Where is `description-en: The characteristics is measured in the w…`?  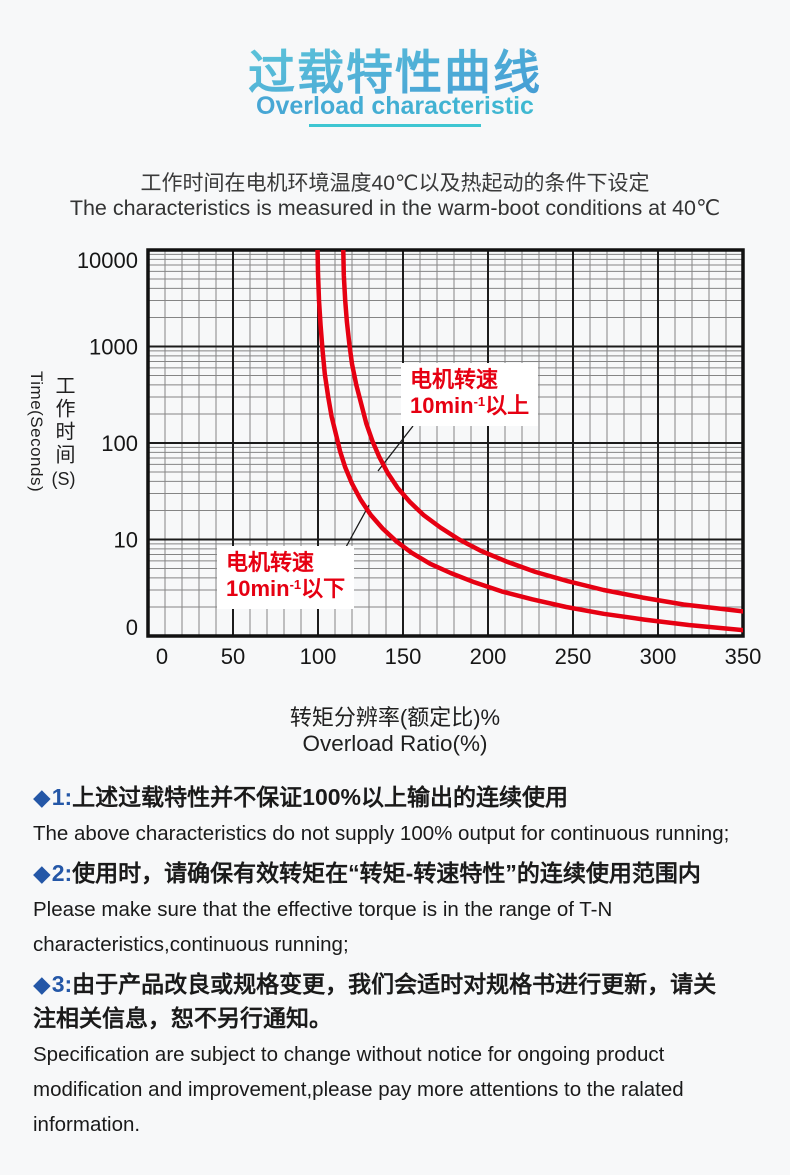
description-en: The characteristics is measured in the w… is located at coordinates (395, 208).